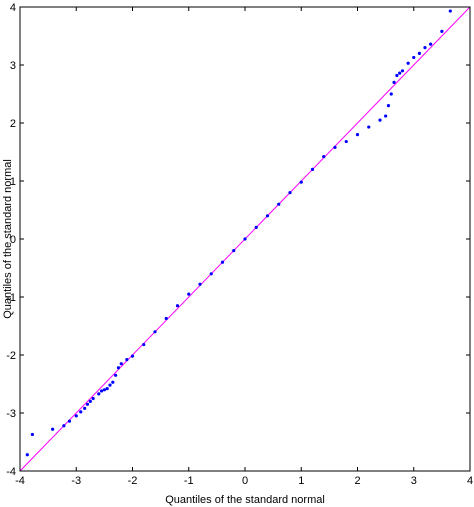 This screenshot has height=507, width=474. What do you see at coordinates (8, 239) in the screenshot?
I see `y-axis-title: Quantiles of the standard normal` at bounding box center [8, 239].